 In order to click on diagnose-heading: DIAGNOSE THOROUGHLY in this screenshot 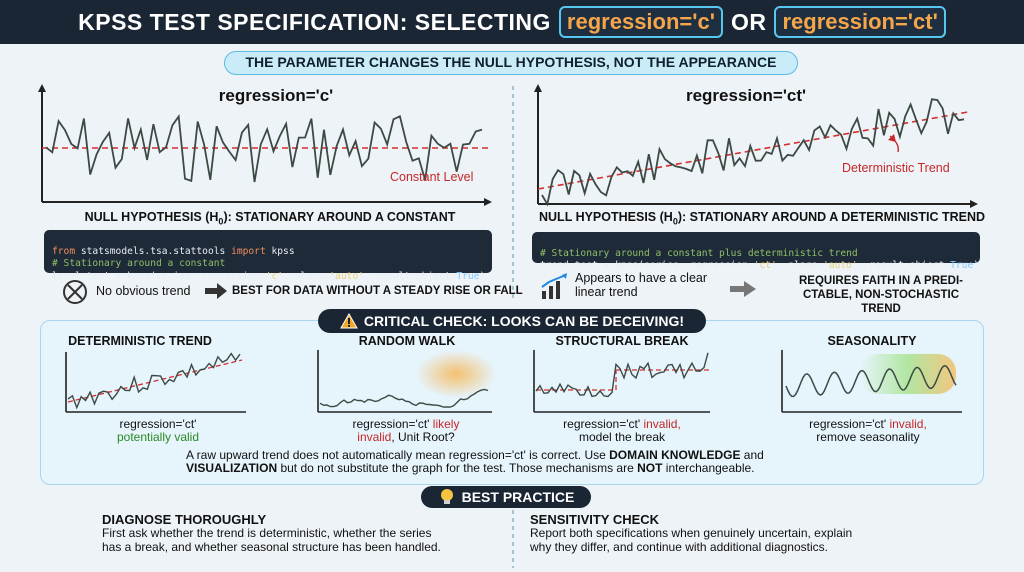, I will do `click(184, 519)`.